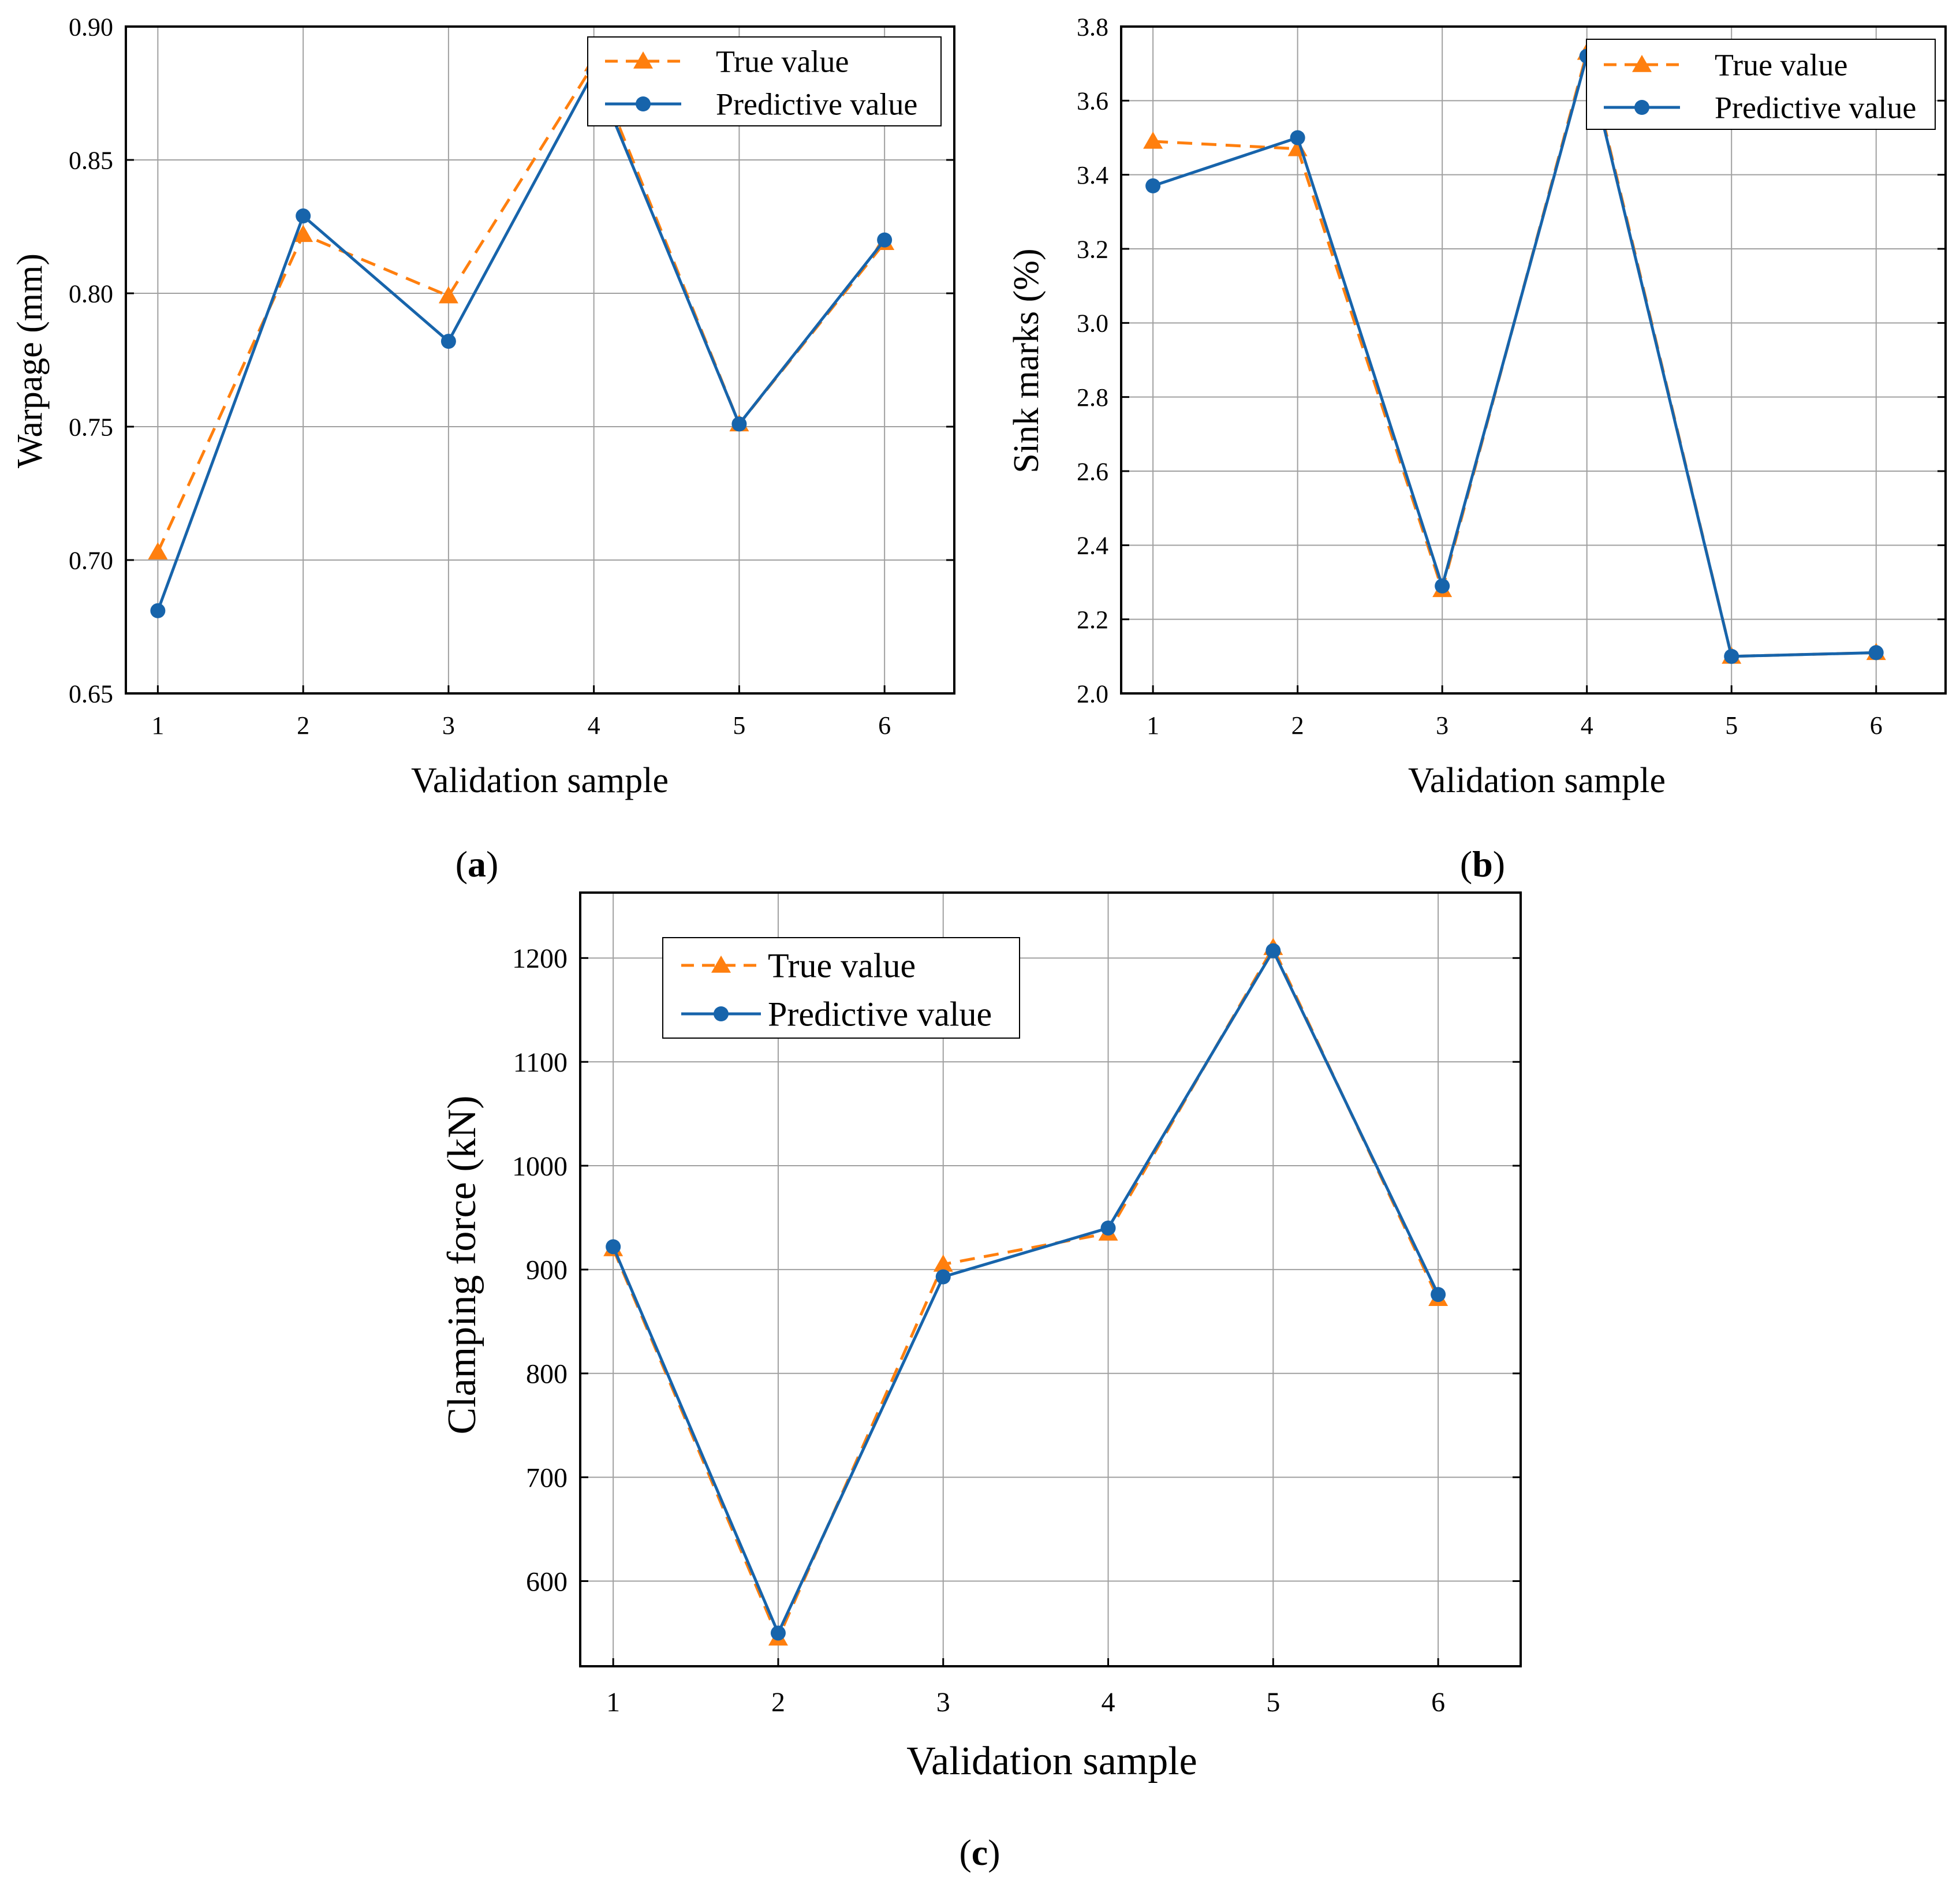 The height and width of the screenshot is (1877, 1960). Describe the element at coordinates (540, 958) in the screenshot. I see `y-tick-label: 1200` at that location.